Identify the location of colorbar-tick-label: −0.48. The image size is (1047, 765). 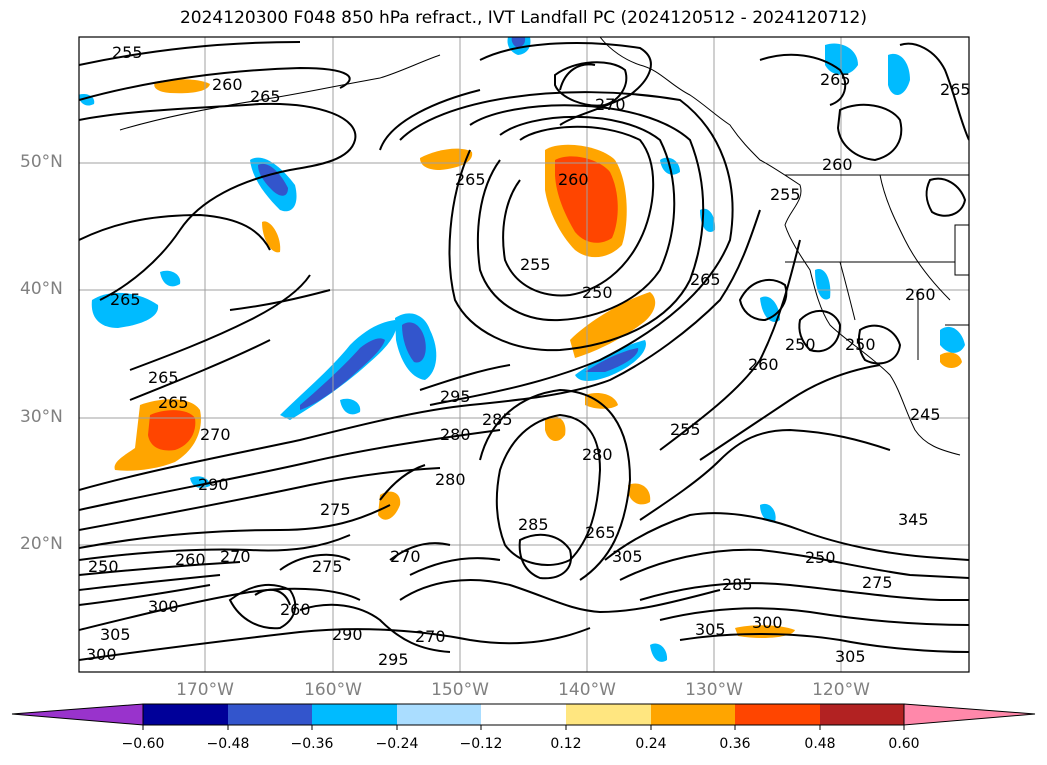
(228, 744).